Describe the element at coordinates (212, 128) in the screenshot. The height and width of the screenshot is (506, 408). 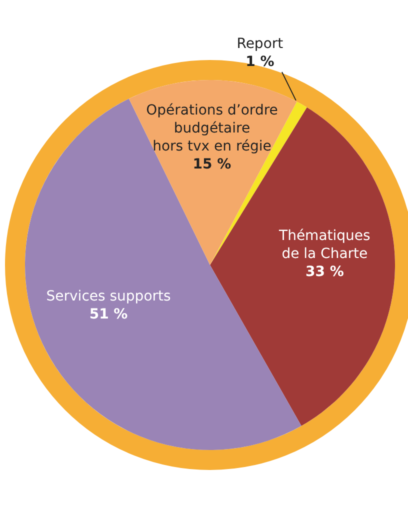
I see `slice-label: Opérations d’ordre budgétaire hors tvx en régie` at that location.